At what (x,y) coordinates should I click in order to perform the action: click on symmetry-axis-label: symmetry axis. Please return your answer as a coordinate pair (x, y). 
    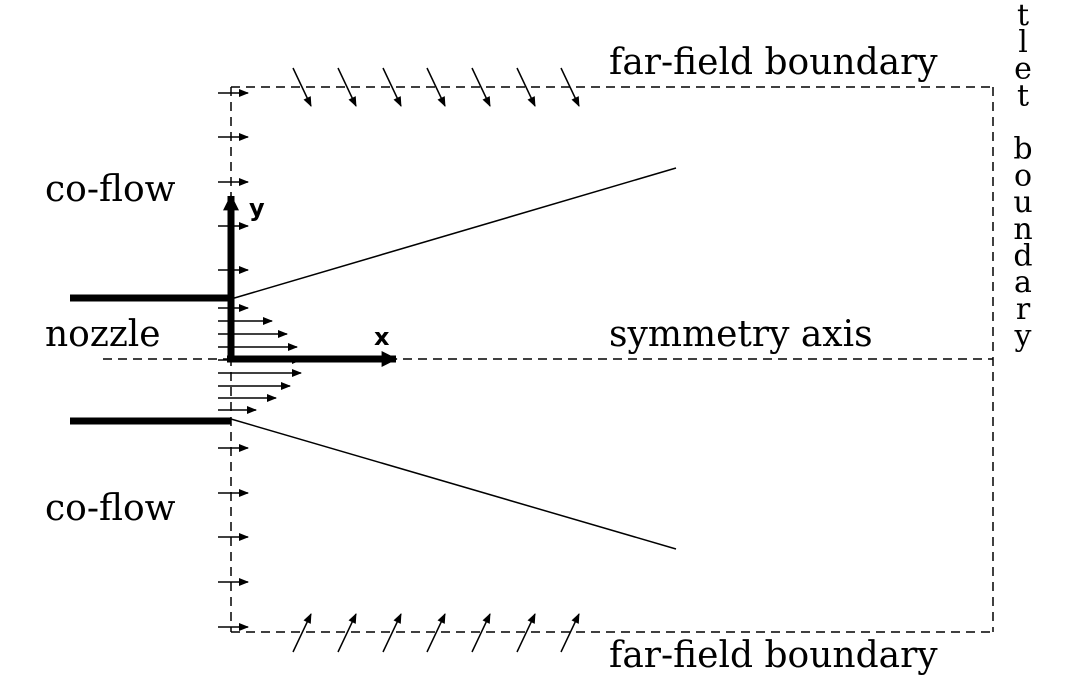
    Looking at the image, I should click on (741, 334).